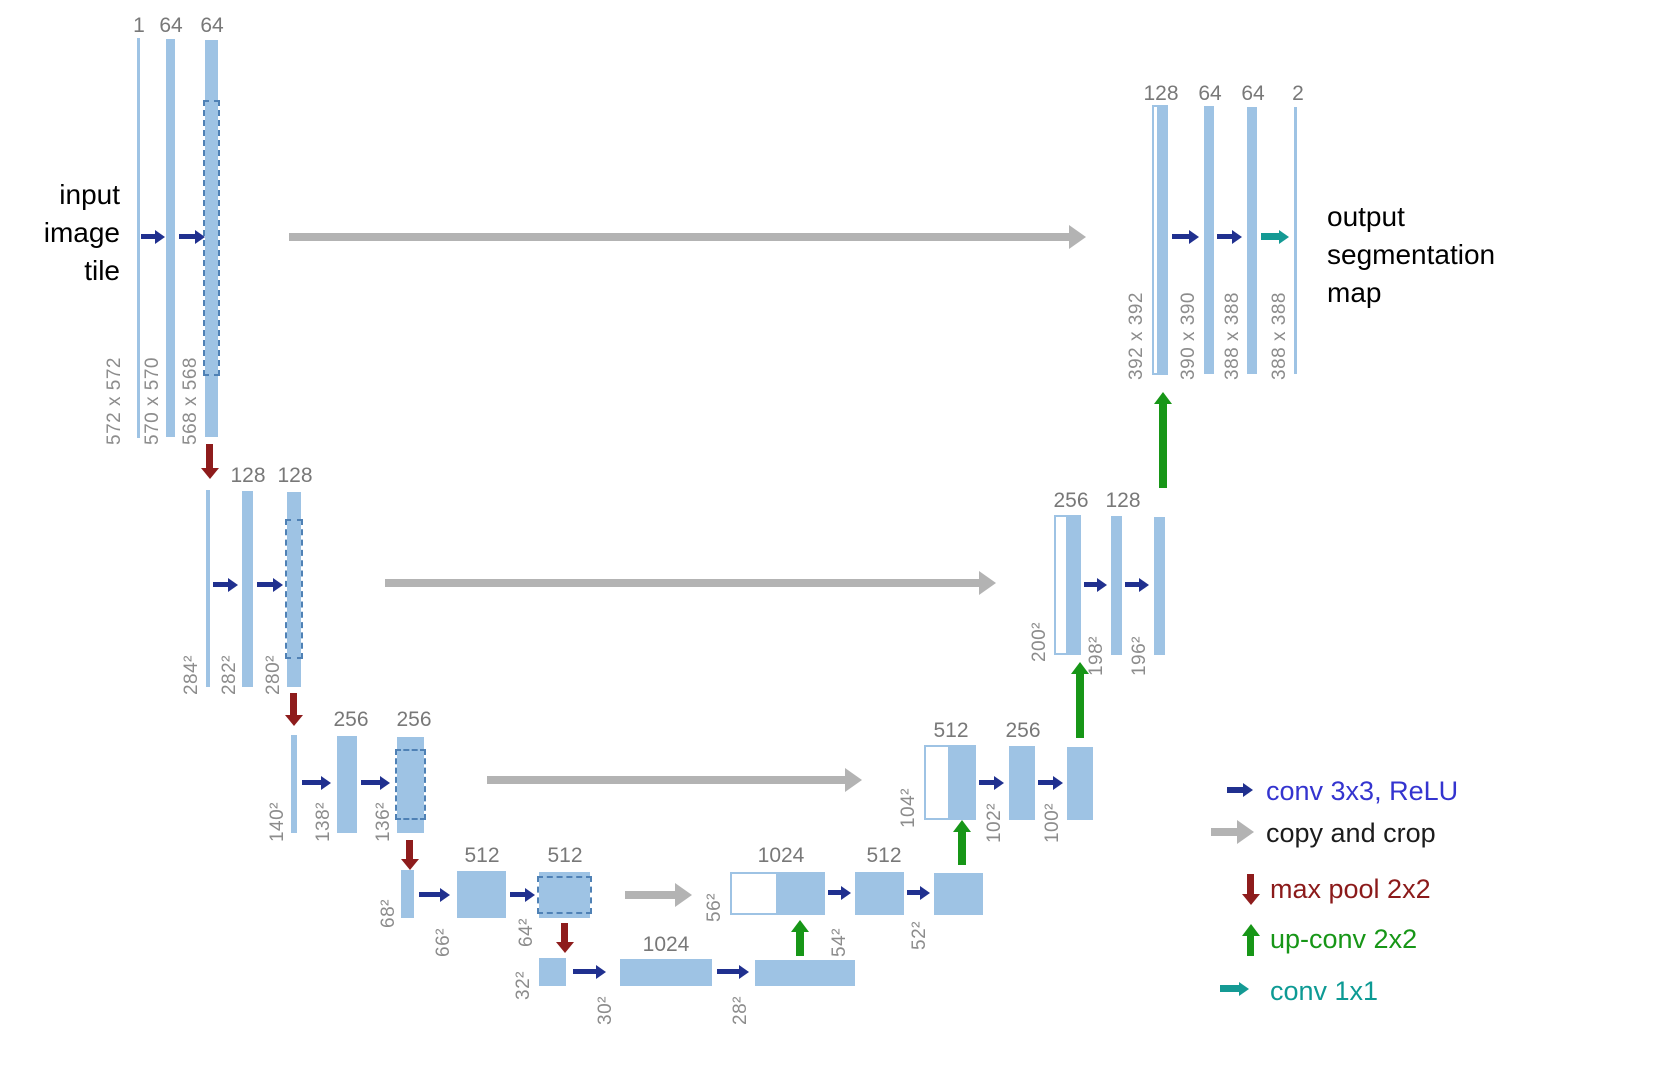  What do you see at coordinates (191, 674) in the screenshot?
I see `size-label: 284²` at bounding box center [191, 674].